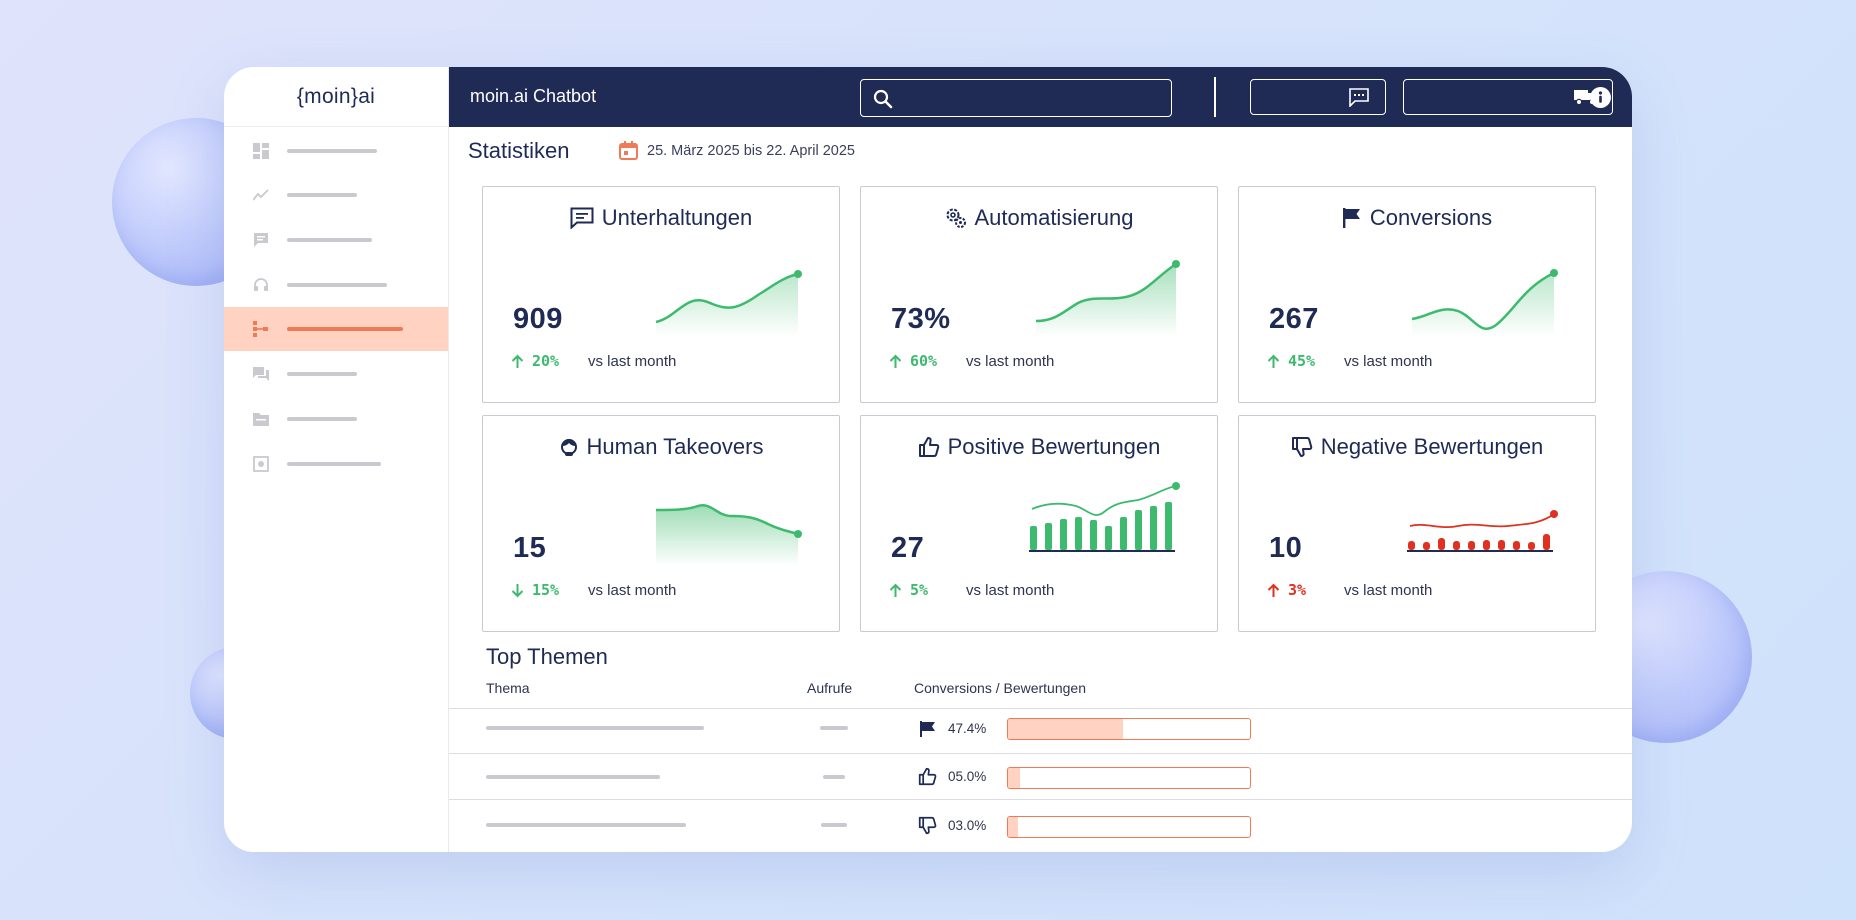 The width and height of the screenshot is (1856, 920). I want to click on card-title: Human Takeovers, so click(661, 447).